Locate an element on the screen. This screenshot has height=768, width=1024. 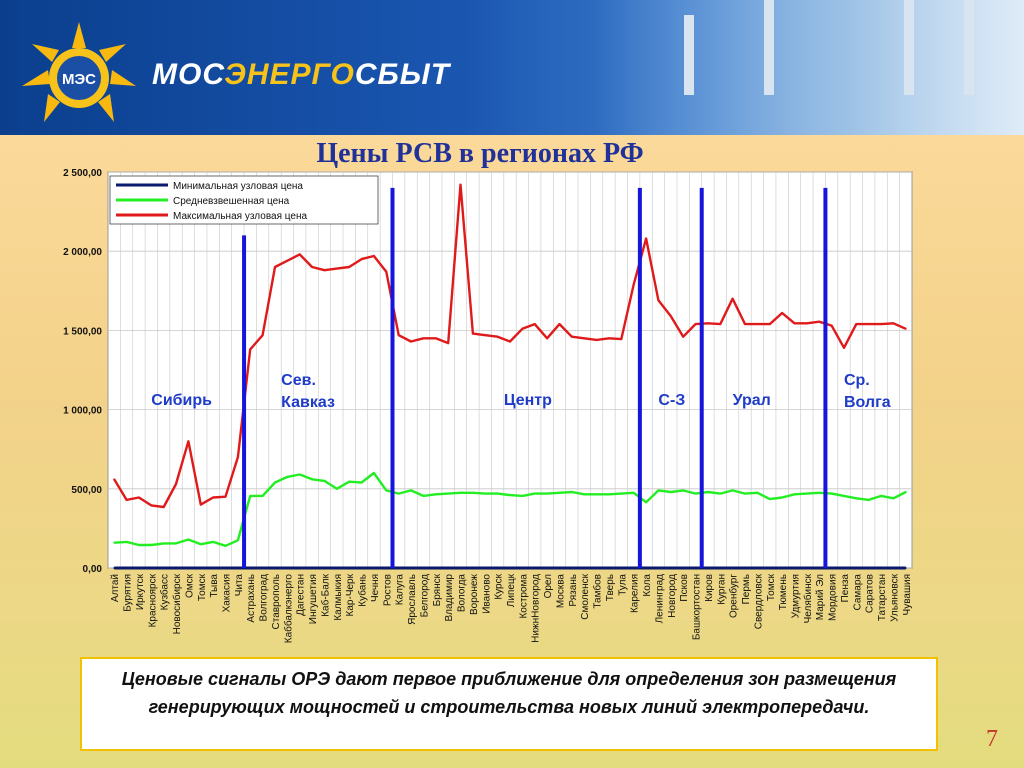
x-tick-label: Ингушетия is located at coordinates (313, 599).